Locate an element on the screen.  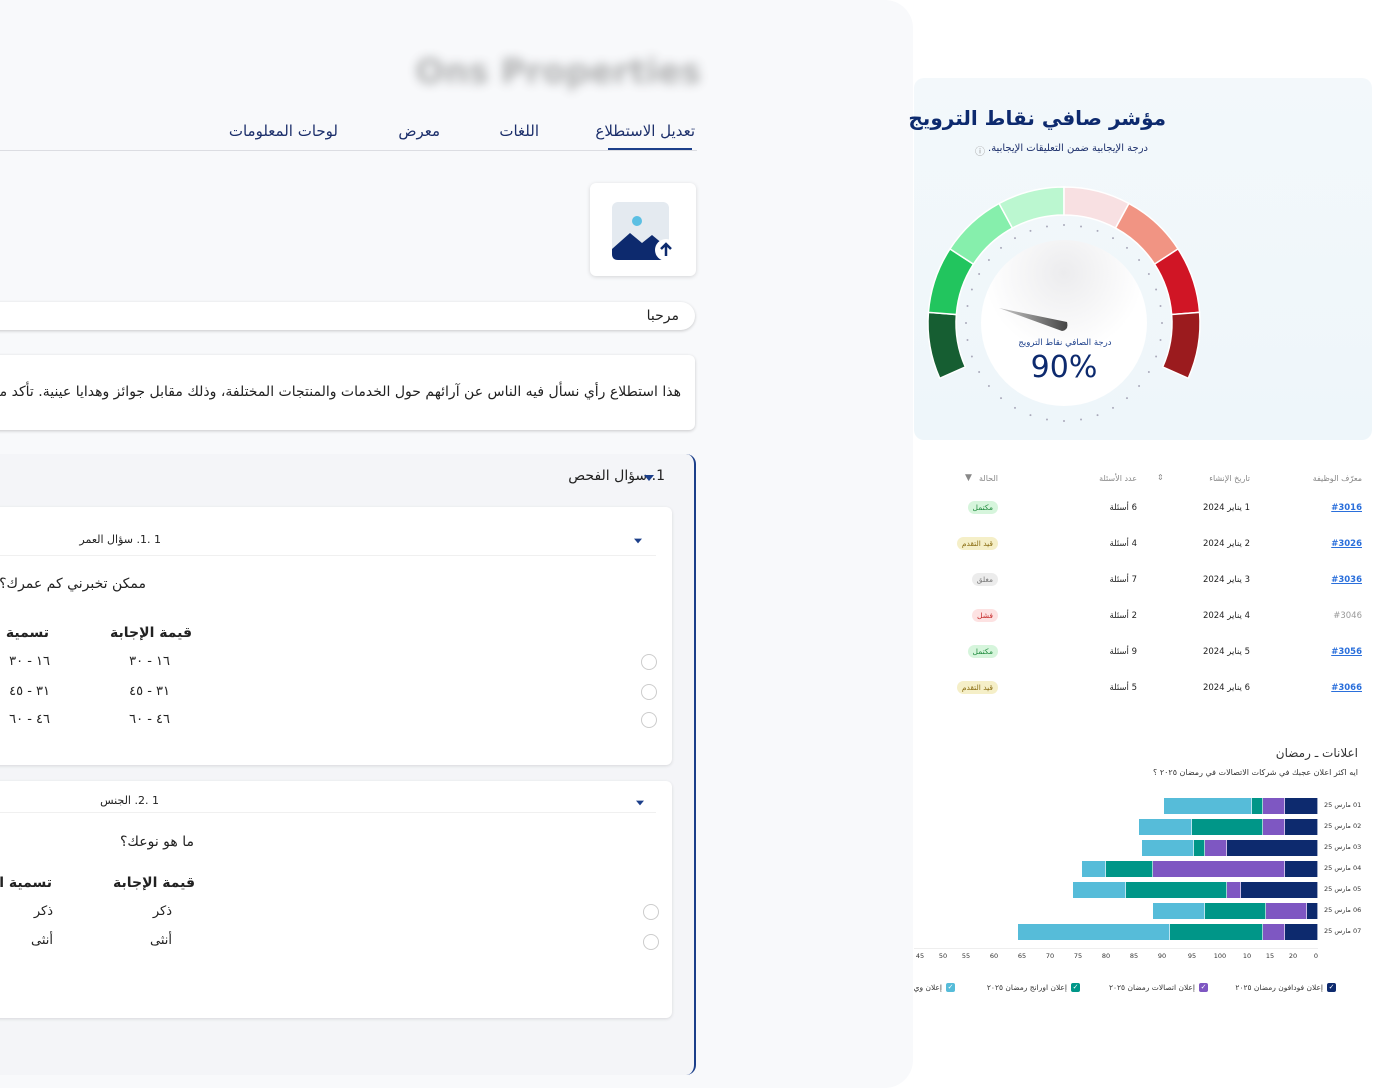
legend-item: ✓ إعلان اورانج رمضان ٢٠٢٥ is located at coordinates (1033, 987).